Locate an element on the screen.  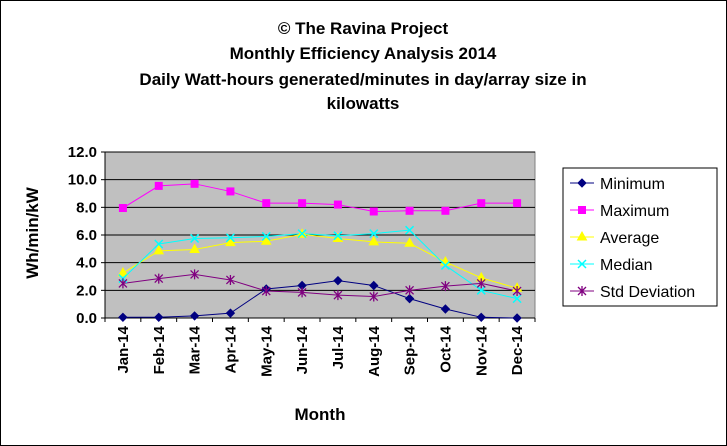
legend-marker-minimum is located at coordinates (582, 183).